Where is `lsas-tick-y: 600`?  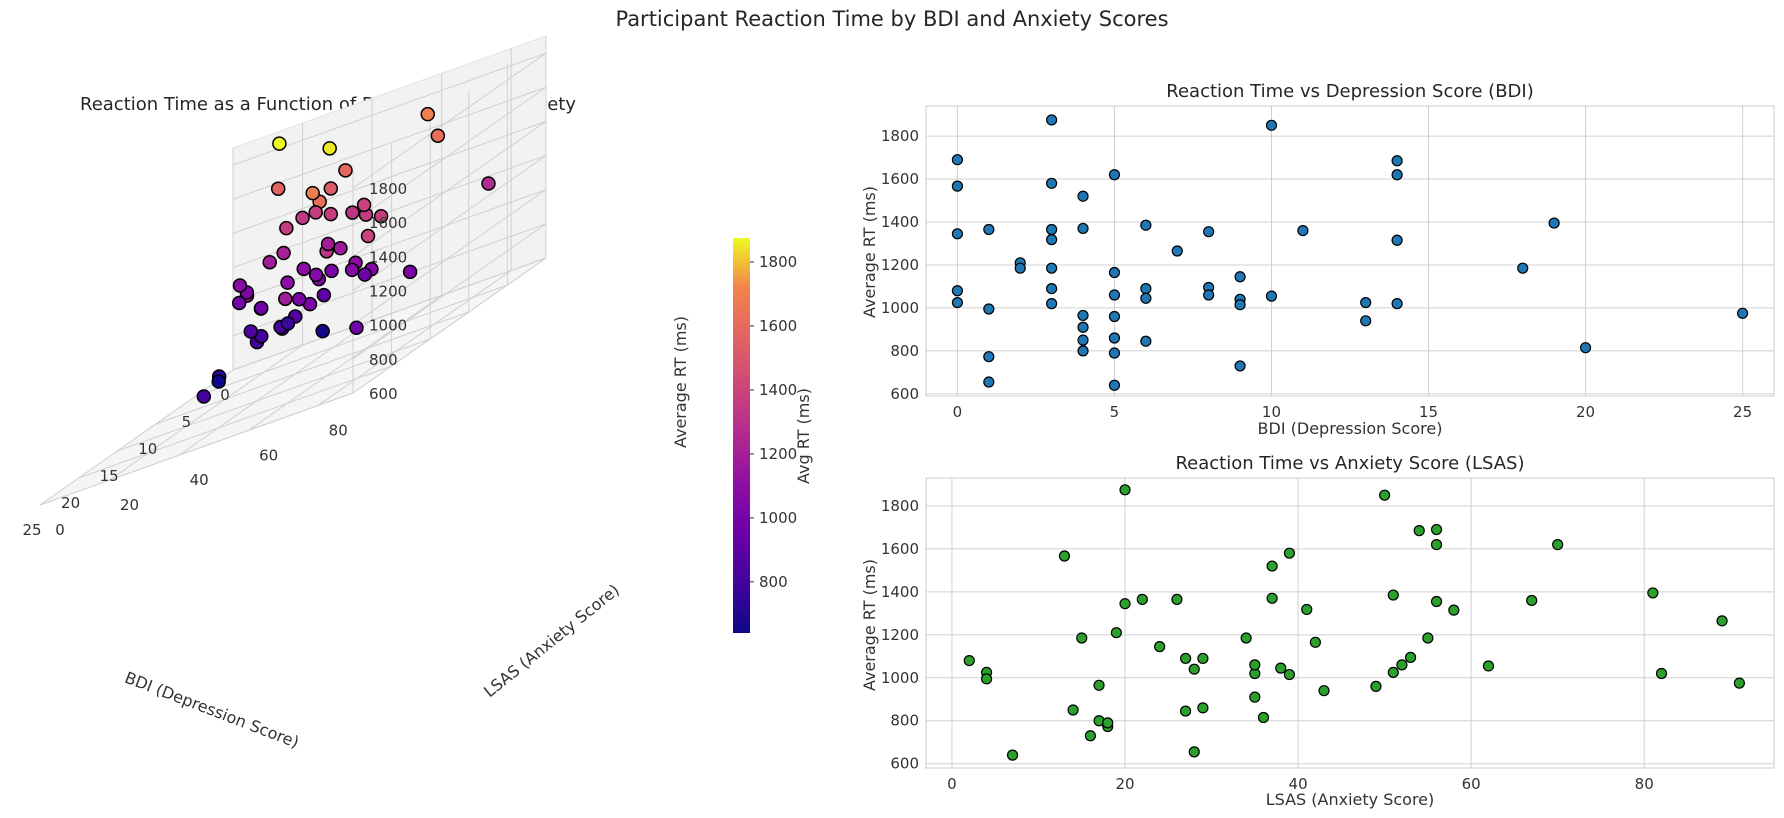 lsas-tick-y: 600 is located at coordinates (904, 764).